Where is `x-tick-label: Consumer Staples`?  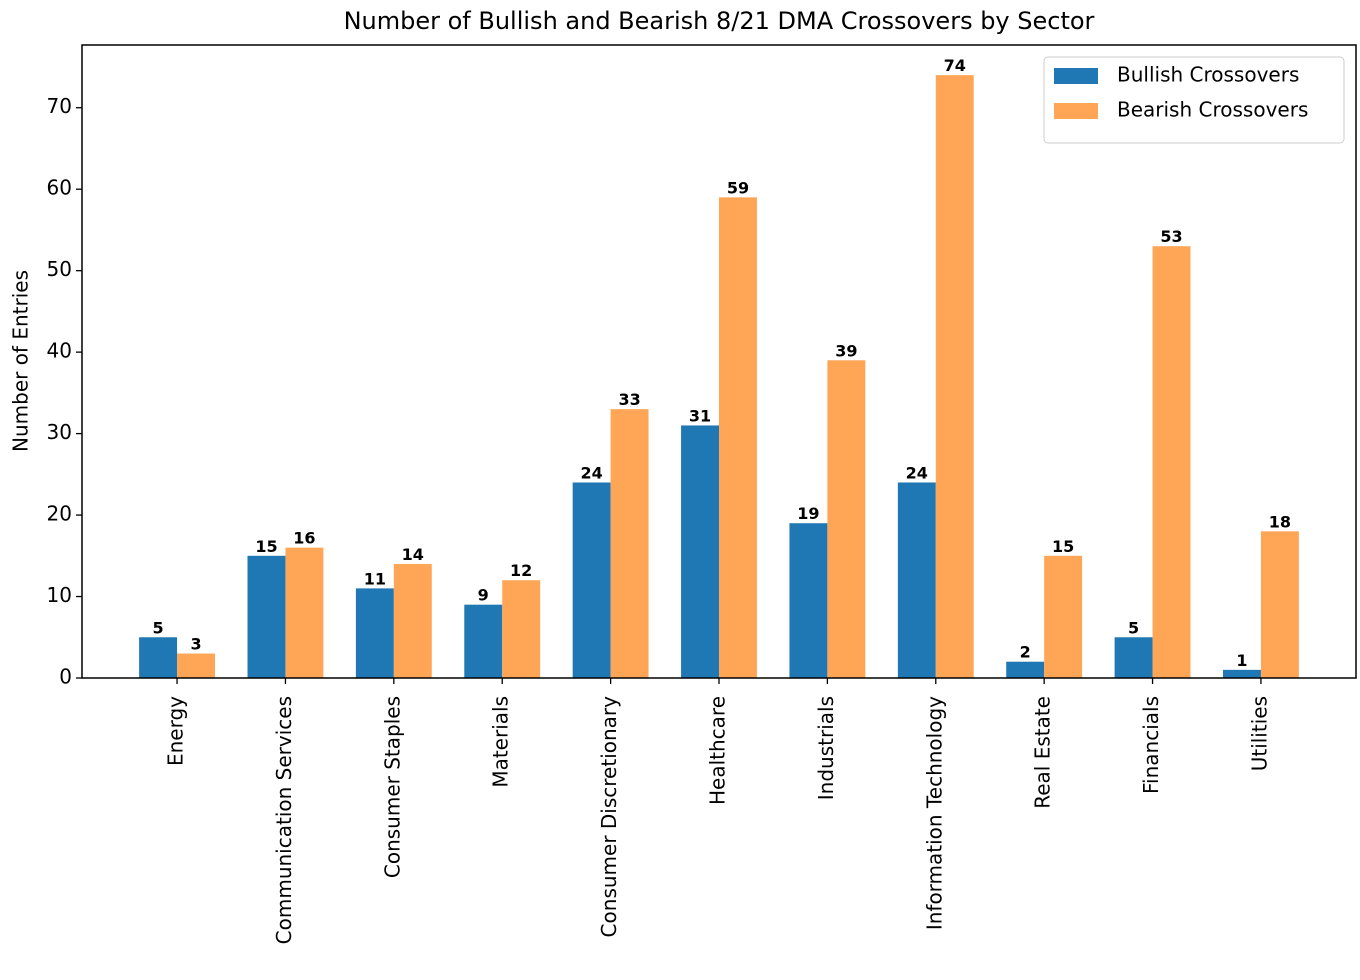 x-tick-label: Consumer Staples is located at coordinates (392, 787).